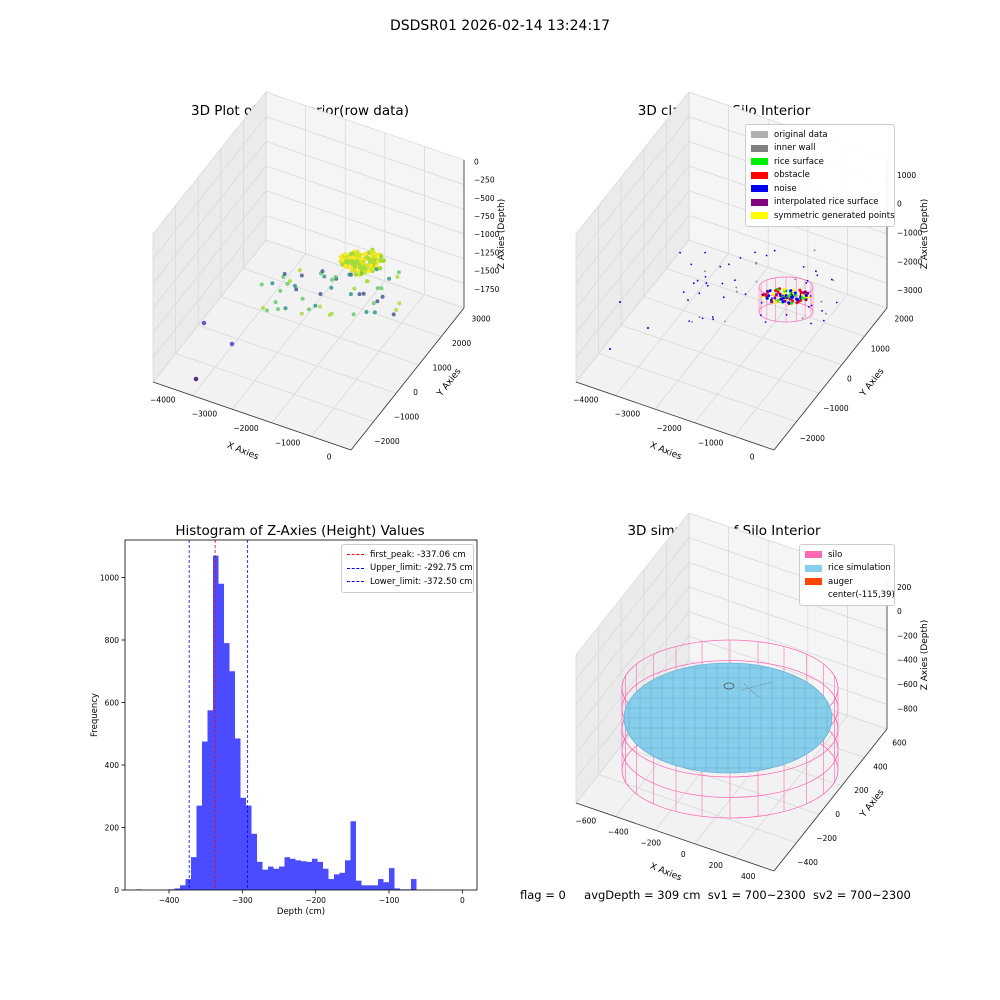  What do you see at coordinates (835, 554) in the screenshot?
I see `legend-label: silo` at bounding box center [835, 554].